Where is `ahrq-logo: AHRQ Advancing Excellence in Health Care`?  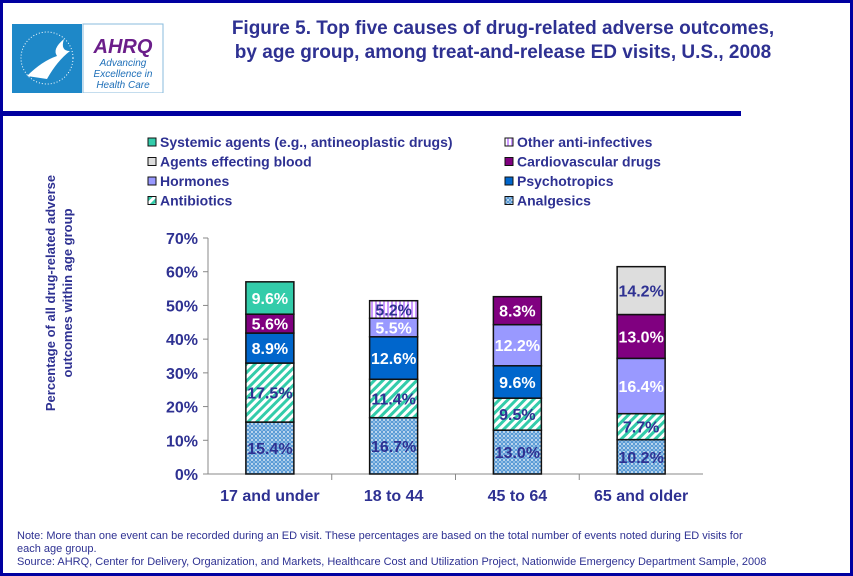 ahrq-logo: AHRQ Advancing Excellence in Health Care is located at coordinates (88, 58).